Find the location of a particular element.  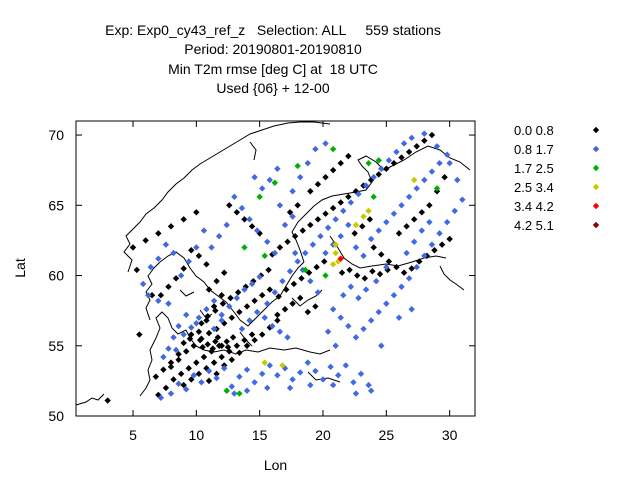

chart-title-line-3: Min T2m rmse [deg C] at 18 UTC is located at coordinates (273, 69).